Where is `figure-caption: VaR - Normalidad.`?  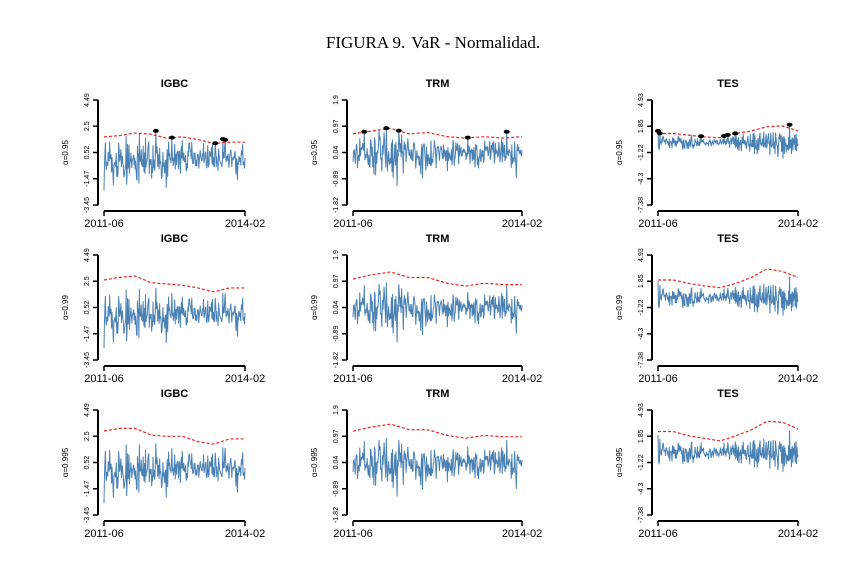
figure-caption: VaR - Normalidad. is located at coordinates (475, 42).